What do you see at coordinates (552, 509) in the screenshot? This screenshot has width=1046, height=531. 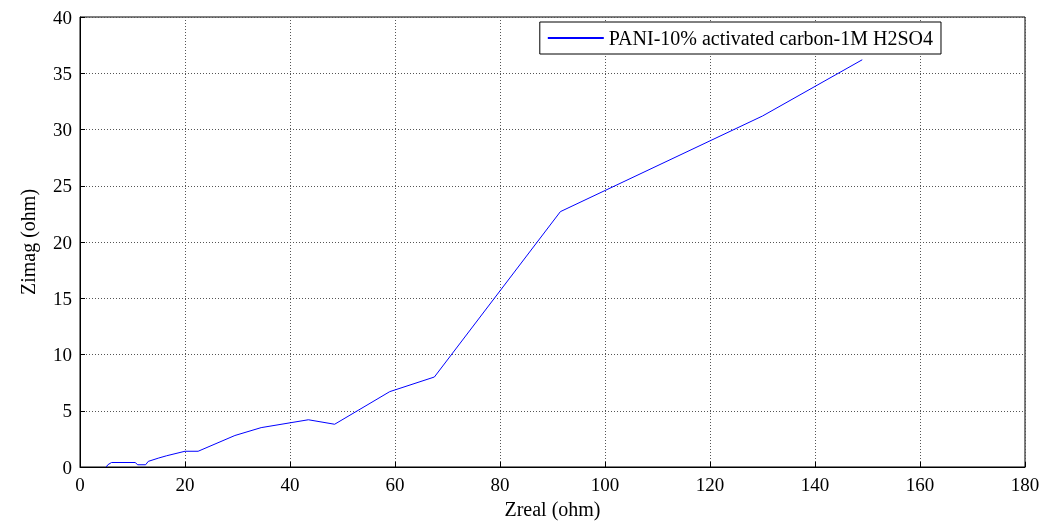 I see `x-axis-title: Zreal (ohm)` at bounding box center [552, 509].